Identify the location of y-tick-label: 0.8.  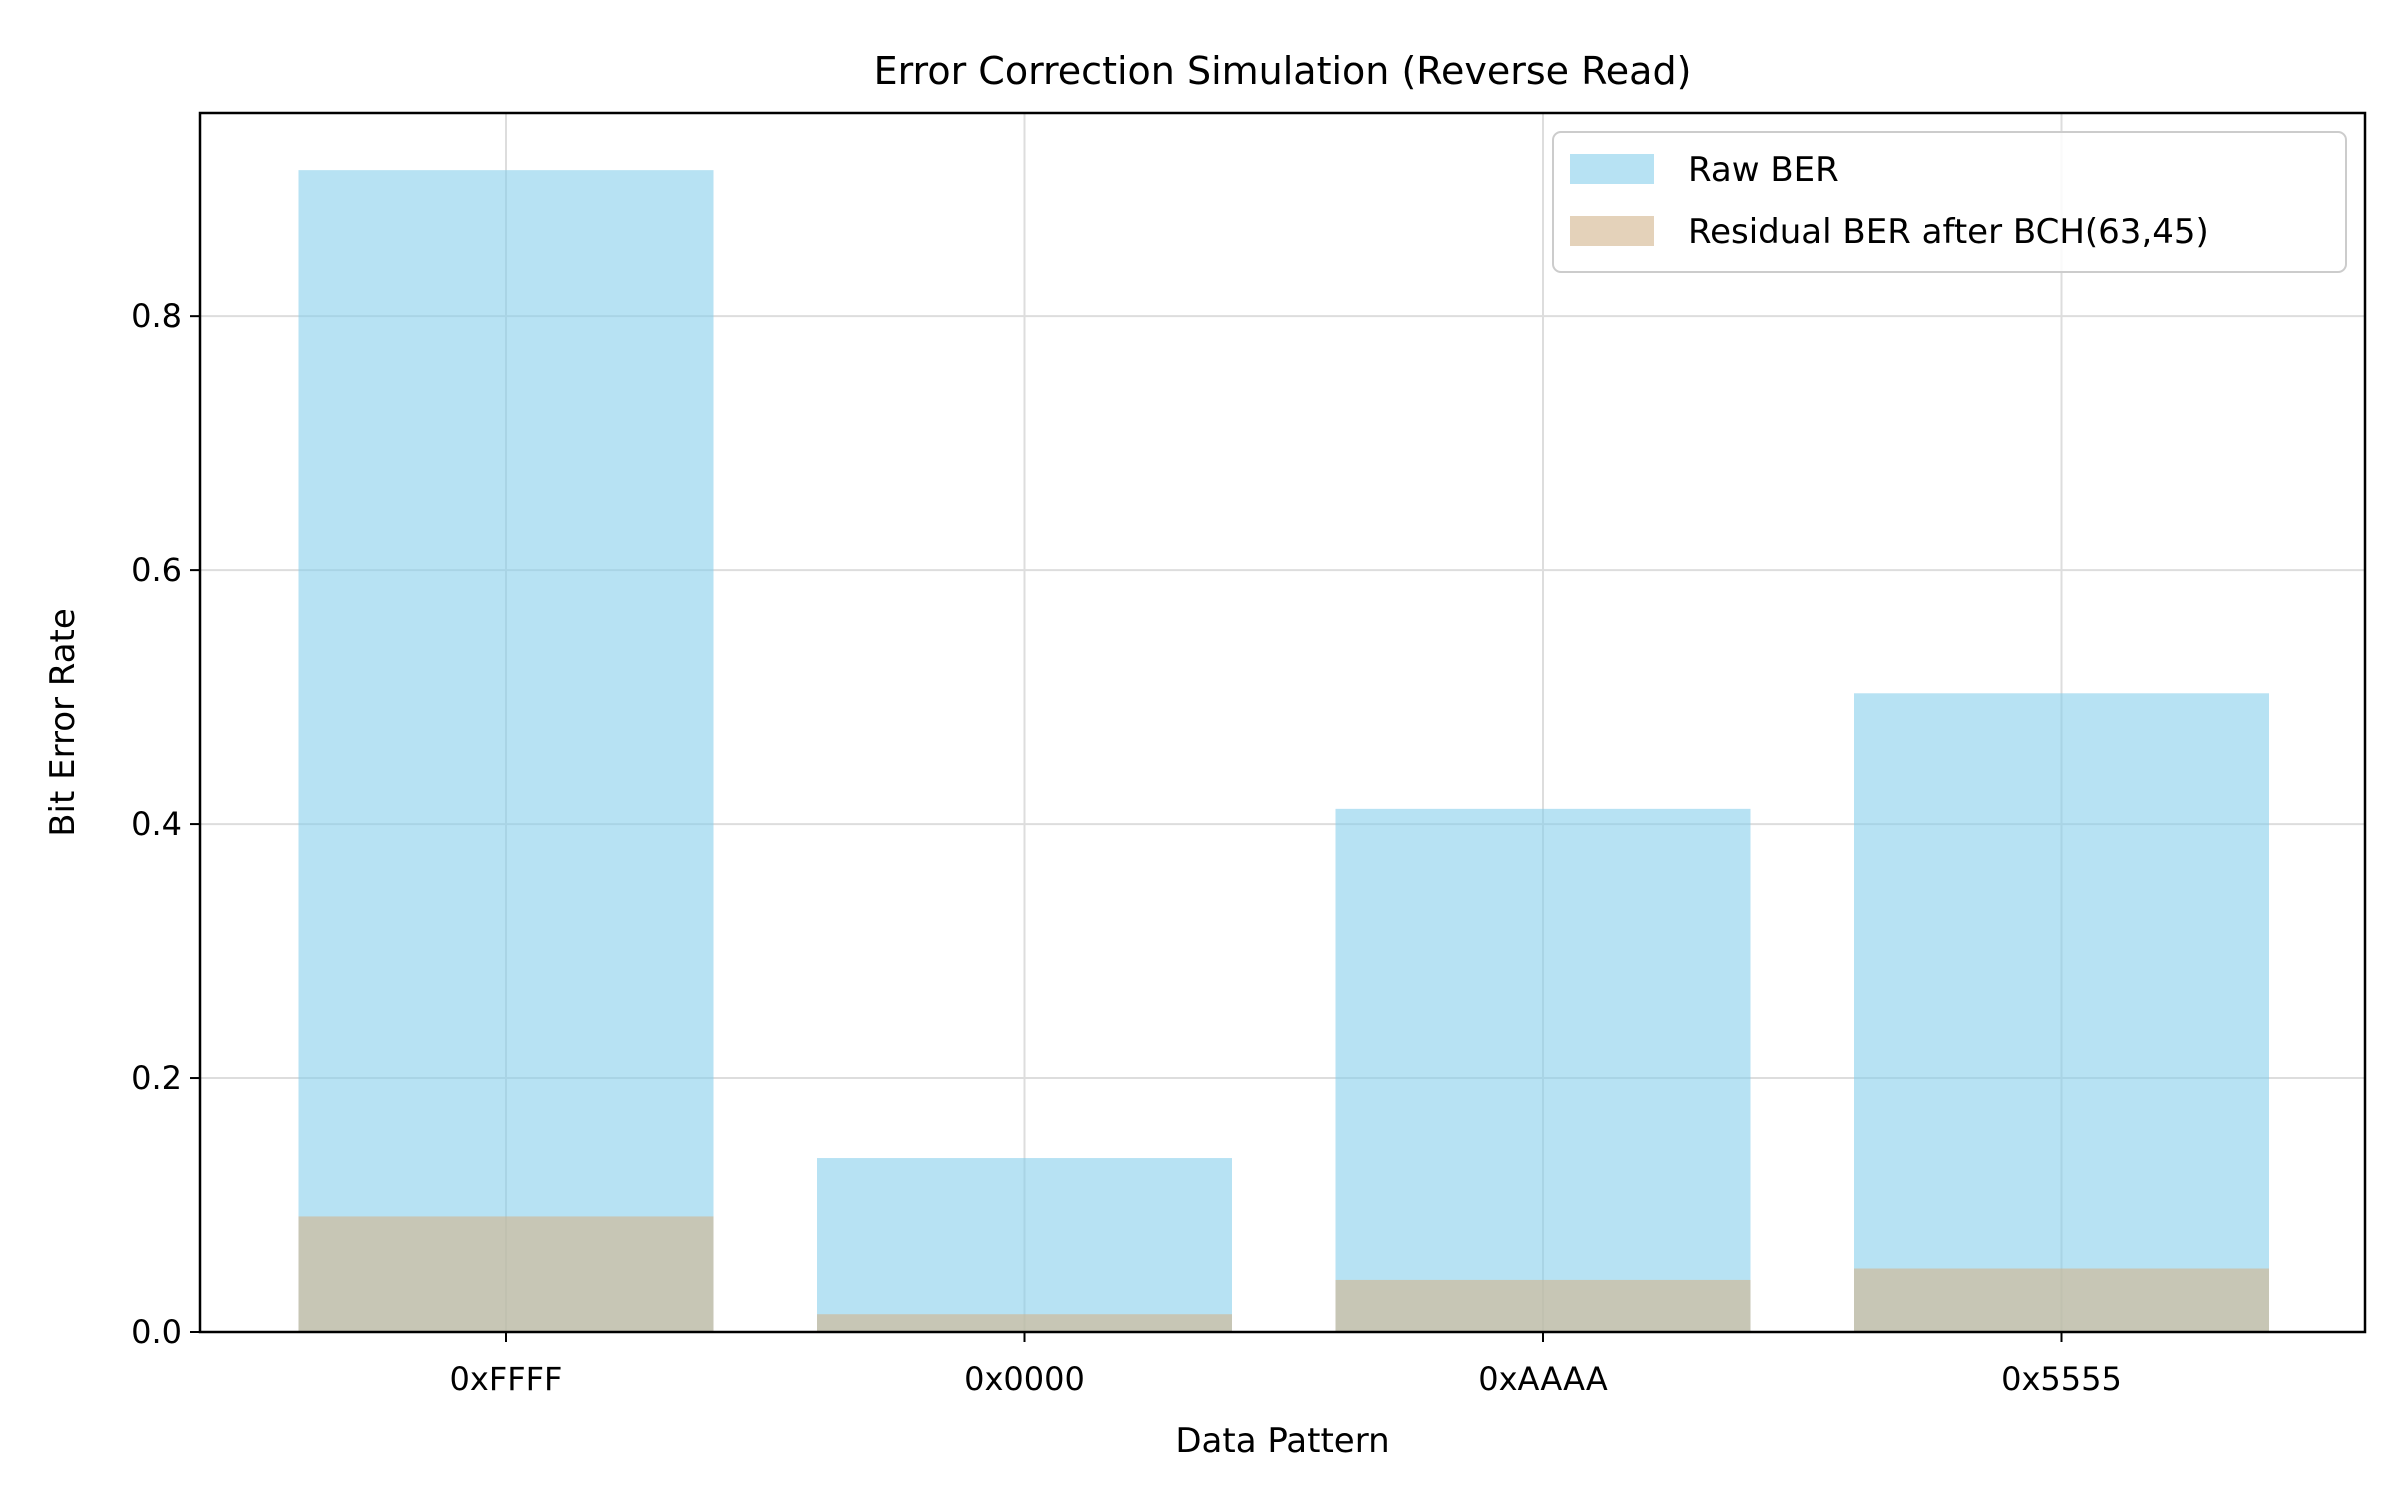
(156, 316).